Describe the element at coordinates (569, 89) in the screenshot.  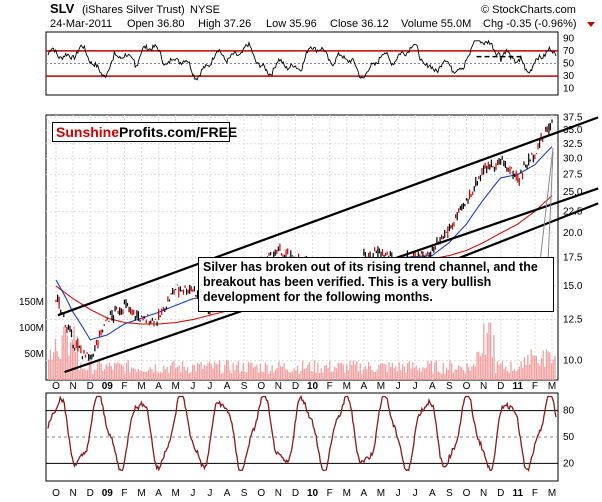
I see `rsi-tick-label: 10` at that location.